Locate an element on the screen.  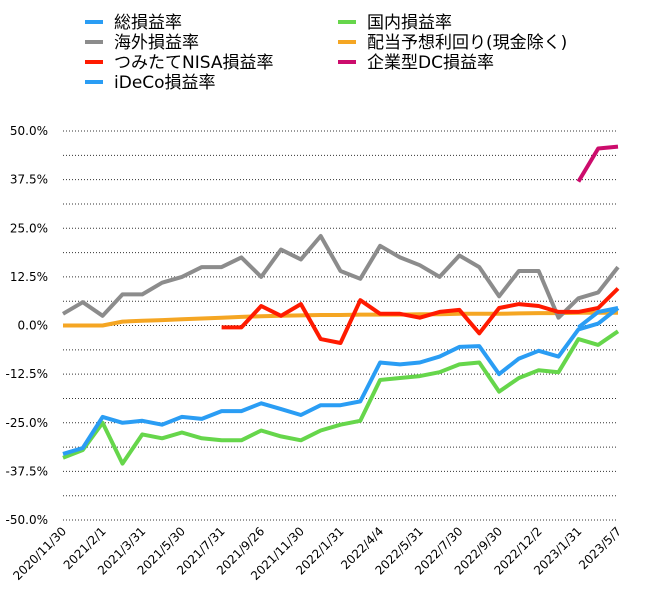
y-tick-label: 37.5% is located at coordinates (29, 180).